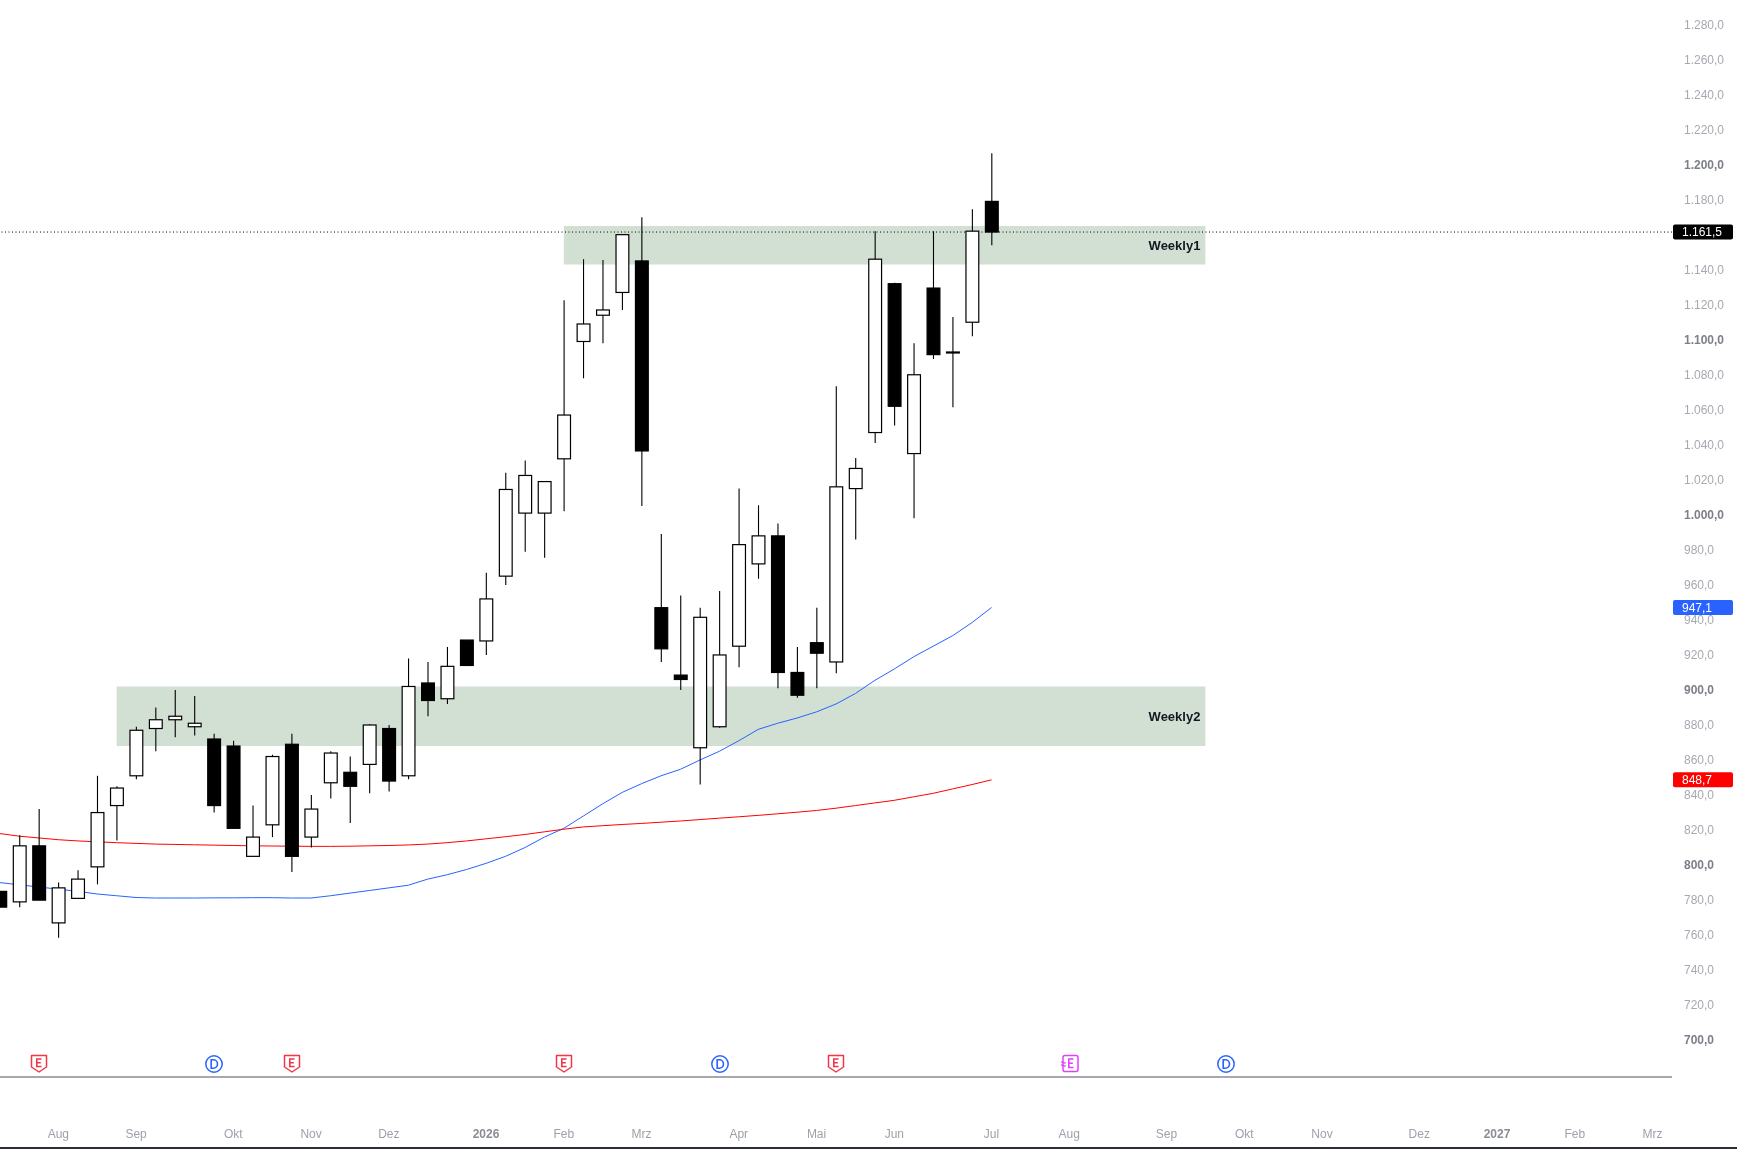 Image resolution: width=1737 pixels, height=1150 pixels. What do you see at coordinates (1697, 607) in the screenshot?
I see `y-tick-label: 947,1` at bounding box center [1697, 607].